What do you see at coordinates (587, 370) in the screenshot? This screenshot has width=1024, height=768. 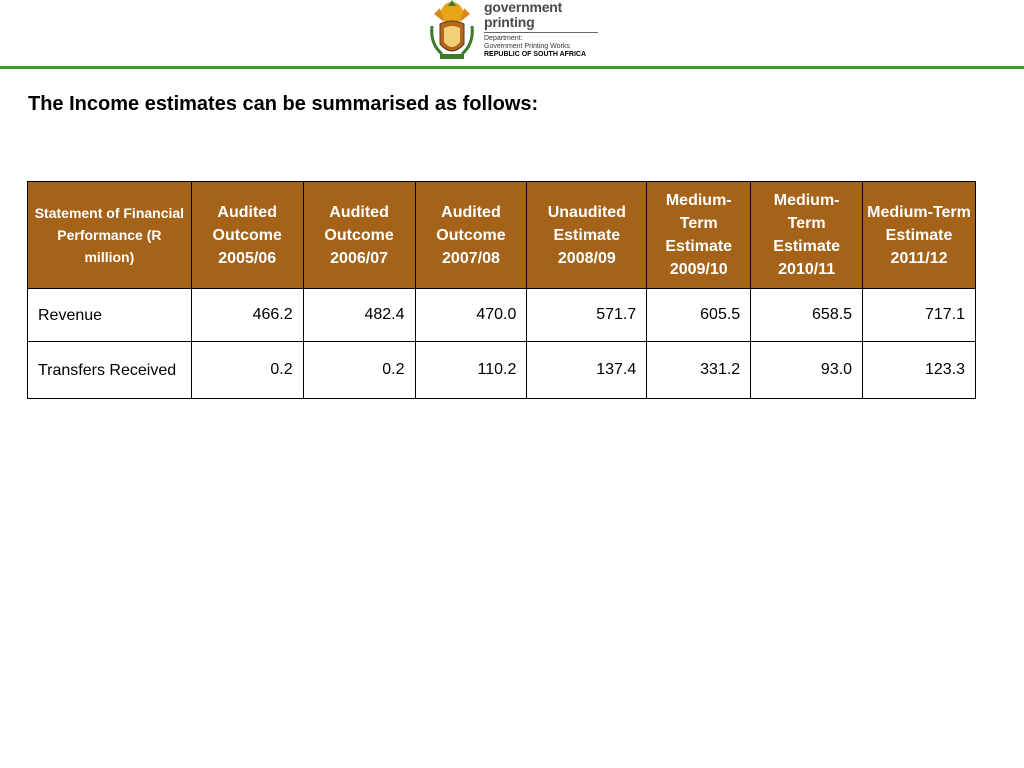 I see `table-cell: 137.4` at bounding box center [587, 370].